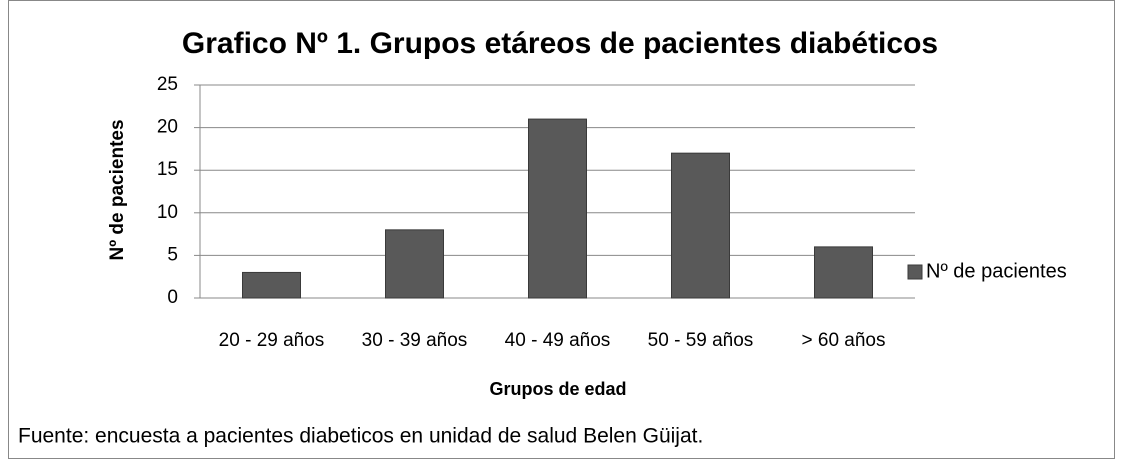 The image size is (1123, 459). I want to click on legend-label: Nº de pacientes, so click(996, 271).